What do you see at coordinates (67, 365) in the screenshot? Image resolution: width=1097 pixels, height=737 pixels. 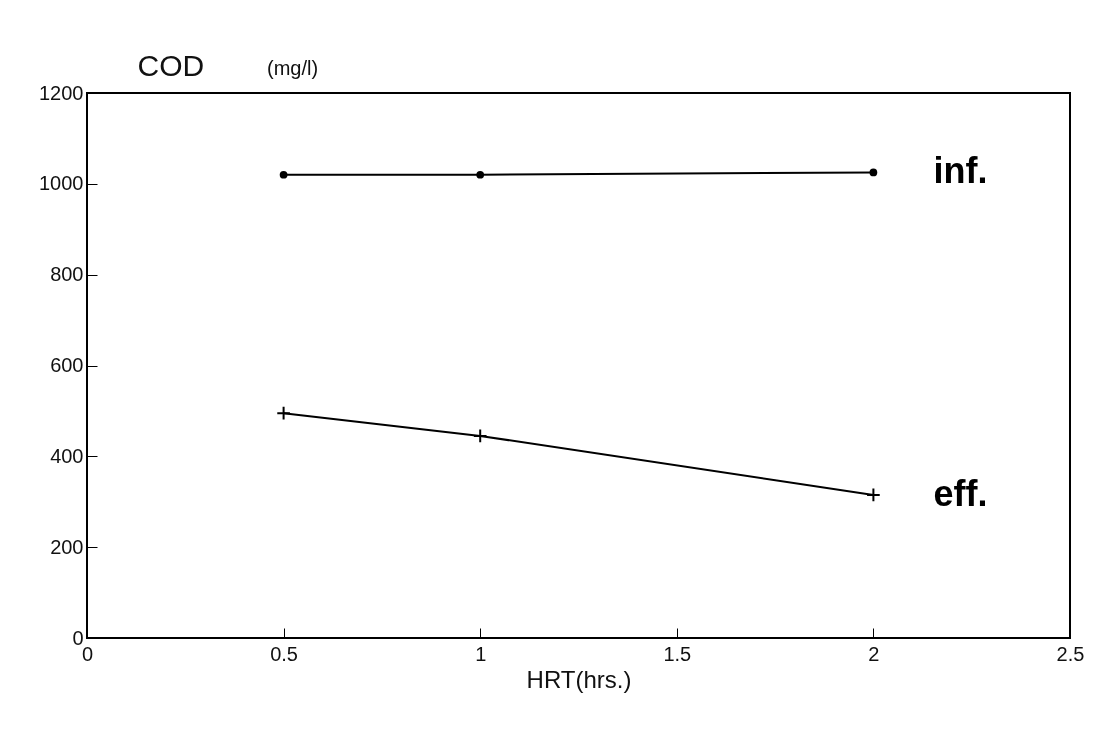 I see `y-tick-label: 600` at bounding box center [67, 365].